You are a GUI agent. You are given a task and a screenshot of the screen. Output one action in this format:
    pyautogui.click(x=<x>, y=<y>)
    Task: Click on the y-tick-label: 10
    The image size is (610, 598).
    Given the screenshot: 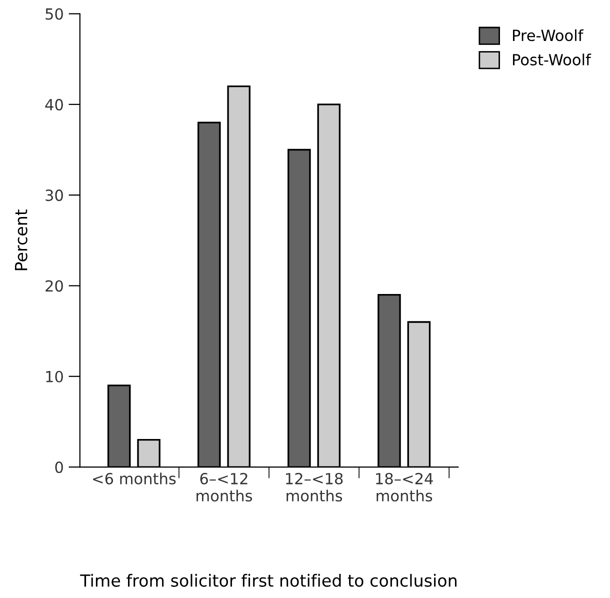 What is the action you would take?
    pyautogui.click(x=54, y=376)
    